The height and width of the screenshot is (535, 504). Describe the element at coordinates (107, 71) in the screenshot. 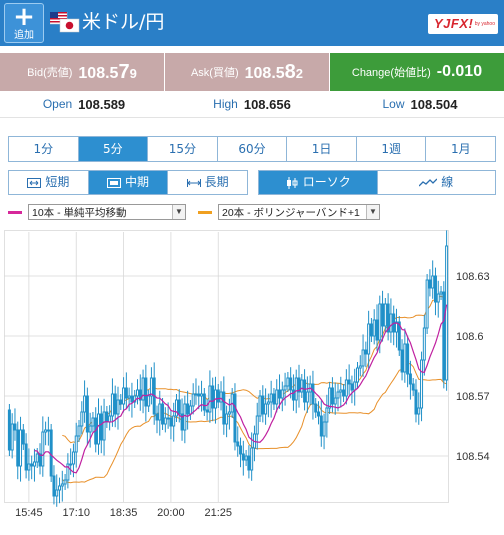

I see `bid-value: 108.579` at that location.